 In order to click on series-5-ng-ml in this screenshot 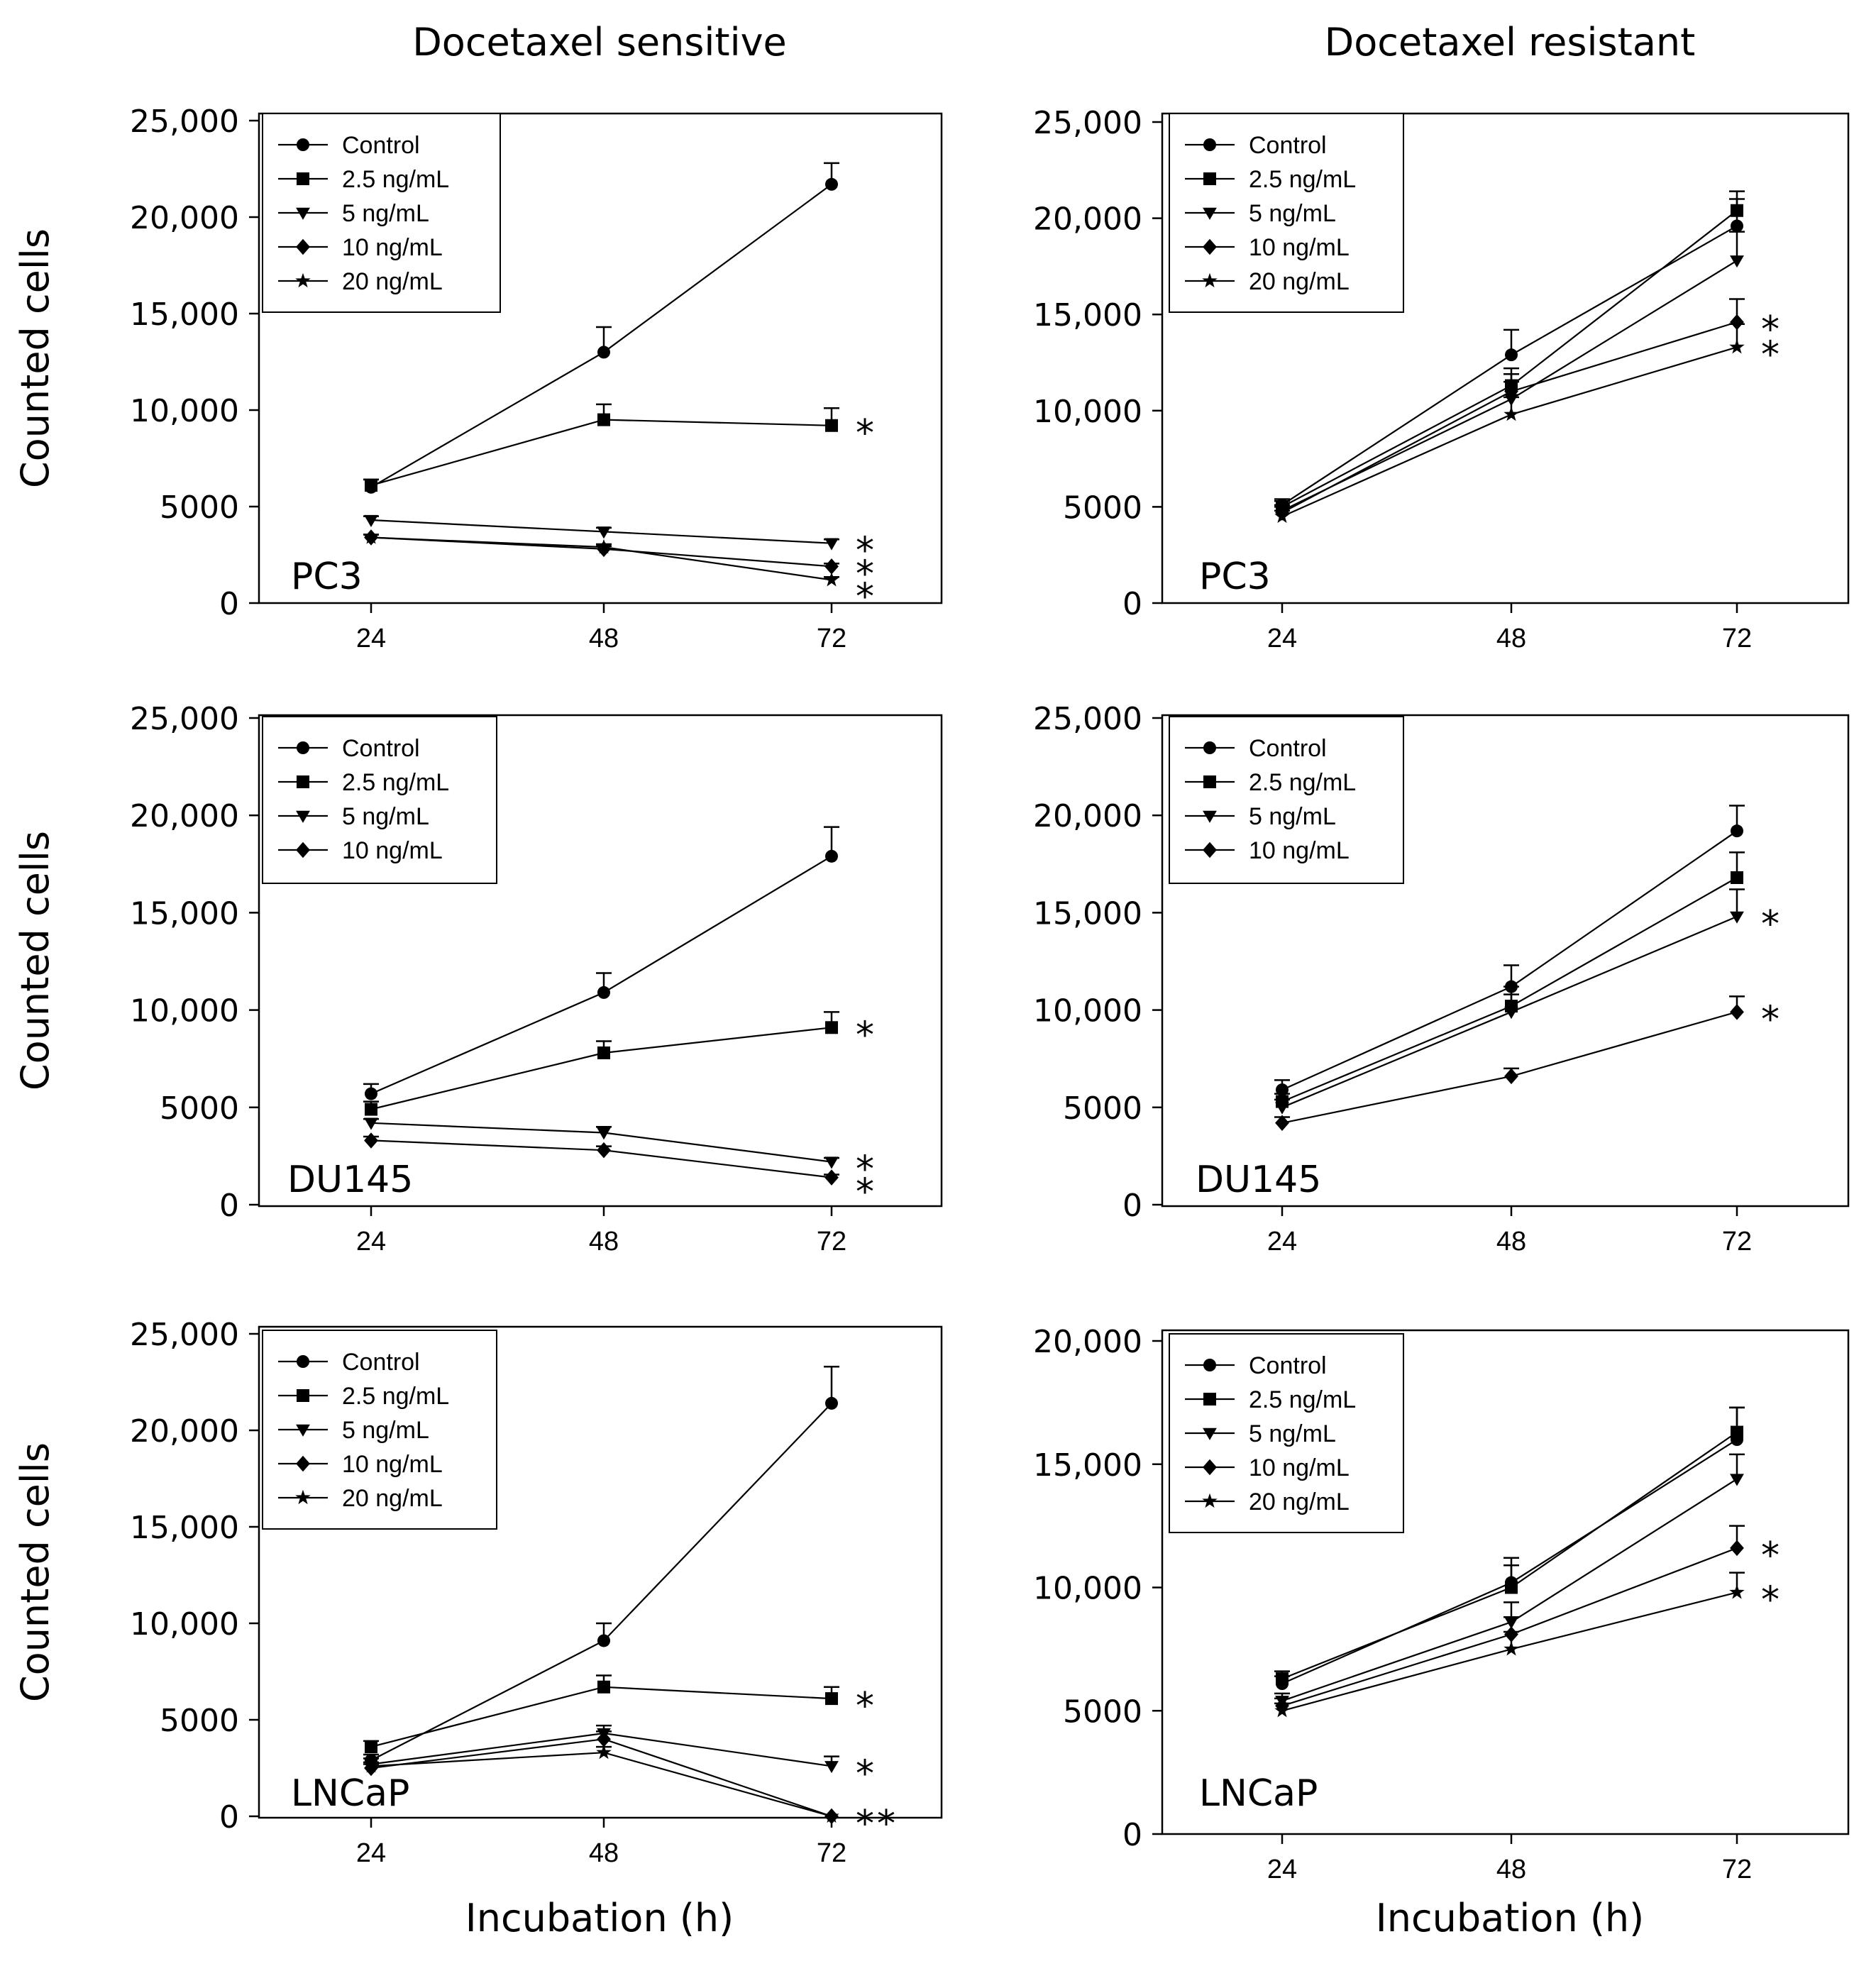, I will do `click(601, 1749)`.